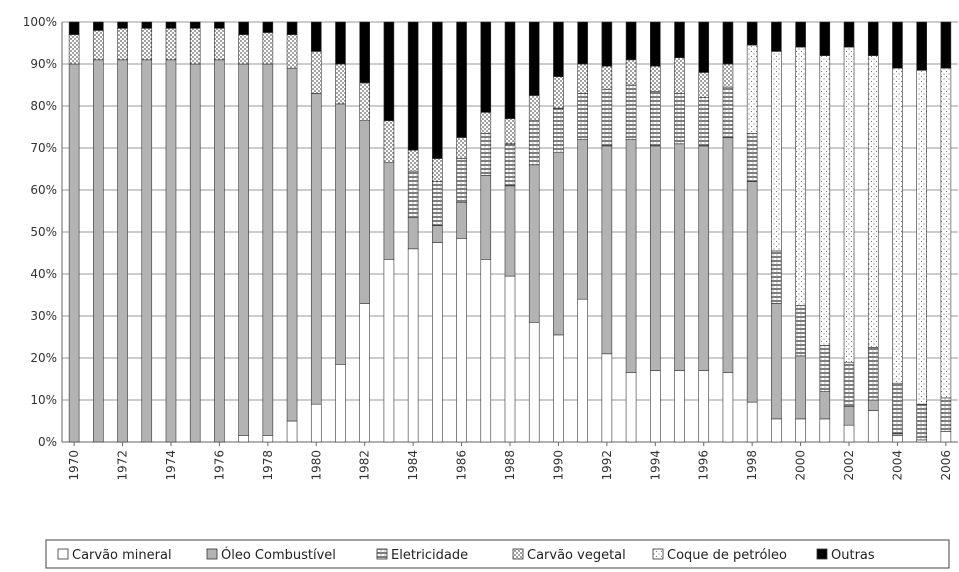 Image resolution: width=959 pixels, height=572 pixels. Describe the element at coordinates (655, 44) in the screenshot. I see `bar-segment-outras-1994` at that location.